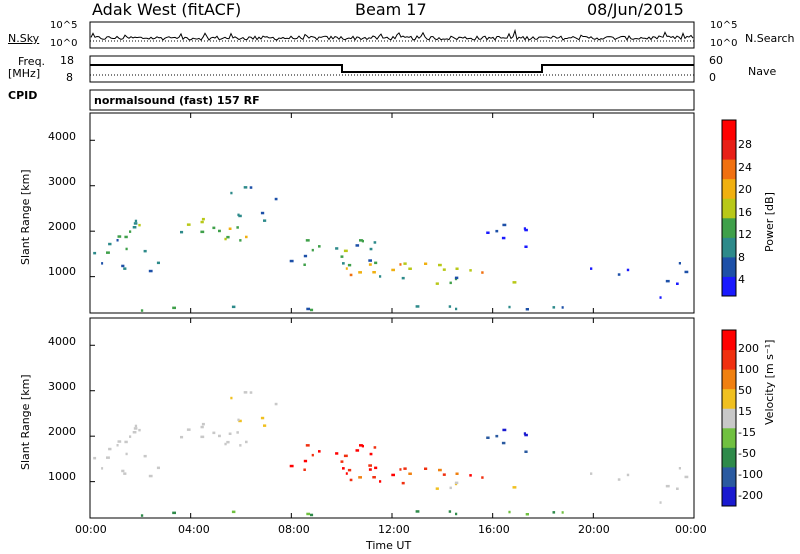 Image resolution: width=800 pixels, height=554 pixels. What do you see at coordinates (62, 386) in the screenshot?
I see `velocity-ytick-3000: 3000` at bounding box center [62, 386].